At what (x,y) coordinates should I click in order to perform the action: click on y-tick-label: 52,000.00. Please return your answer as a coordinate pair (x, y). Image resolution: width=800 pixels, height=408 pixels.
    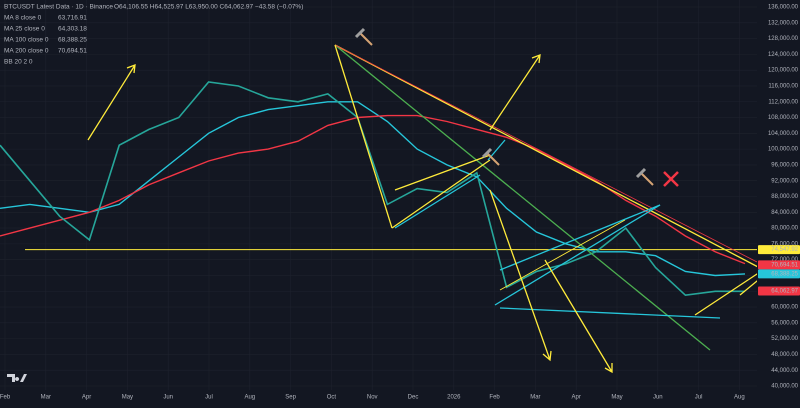
    Looking at the image, I should click on (784, 339).